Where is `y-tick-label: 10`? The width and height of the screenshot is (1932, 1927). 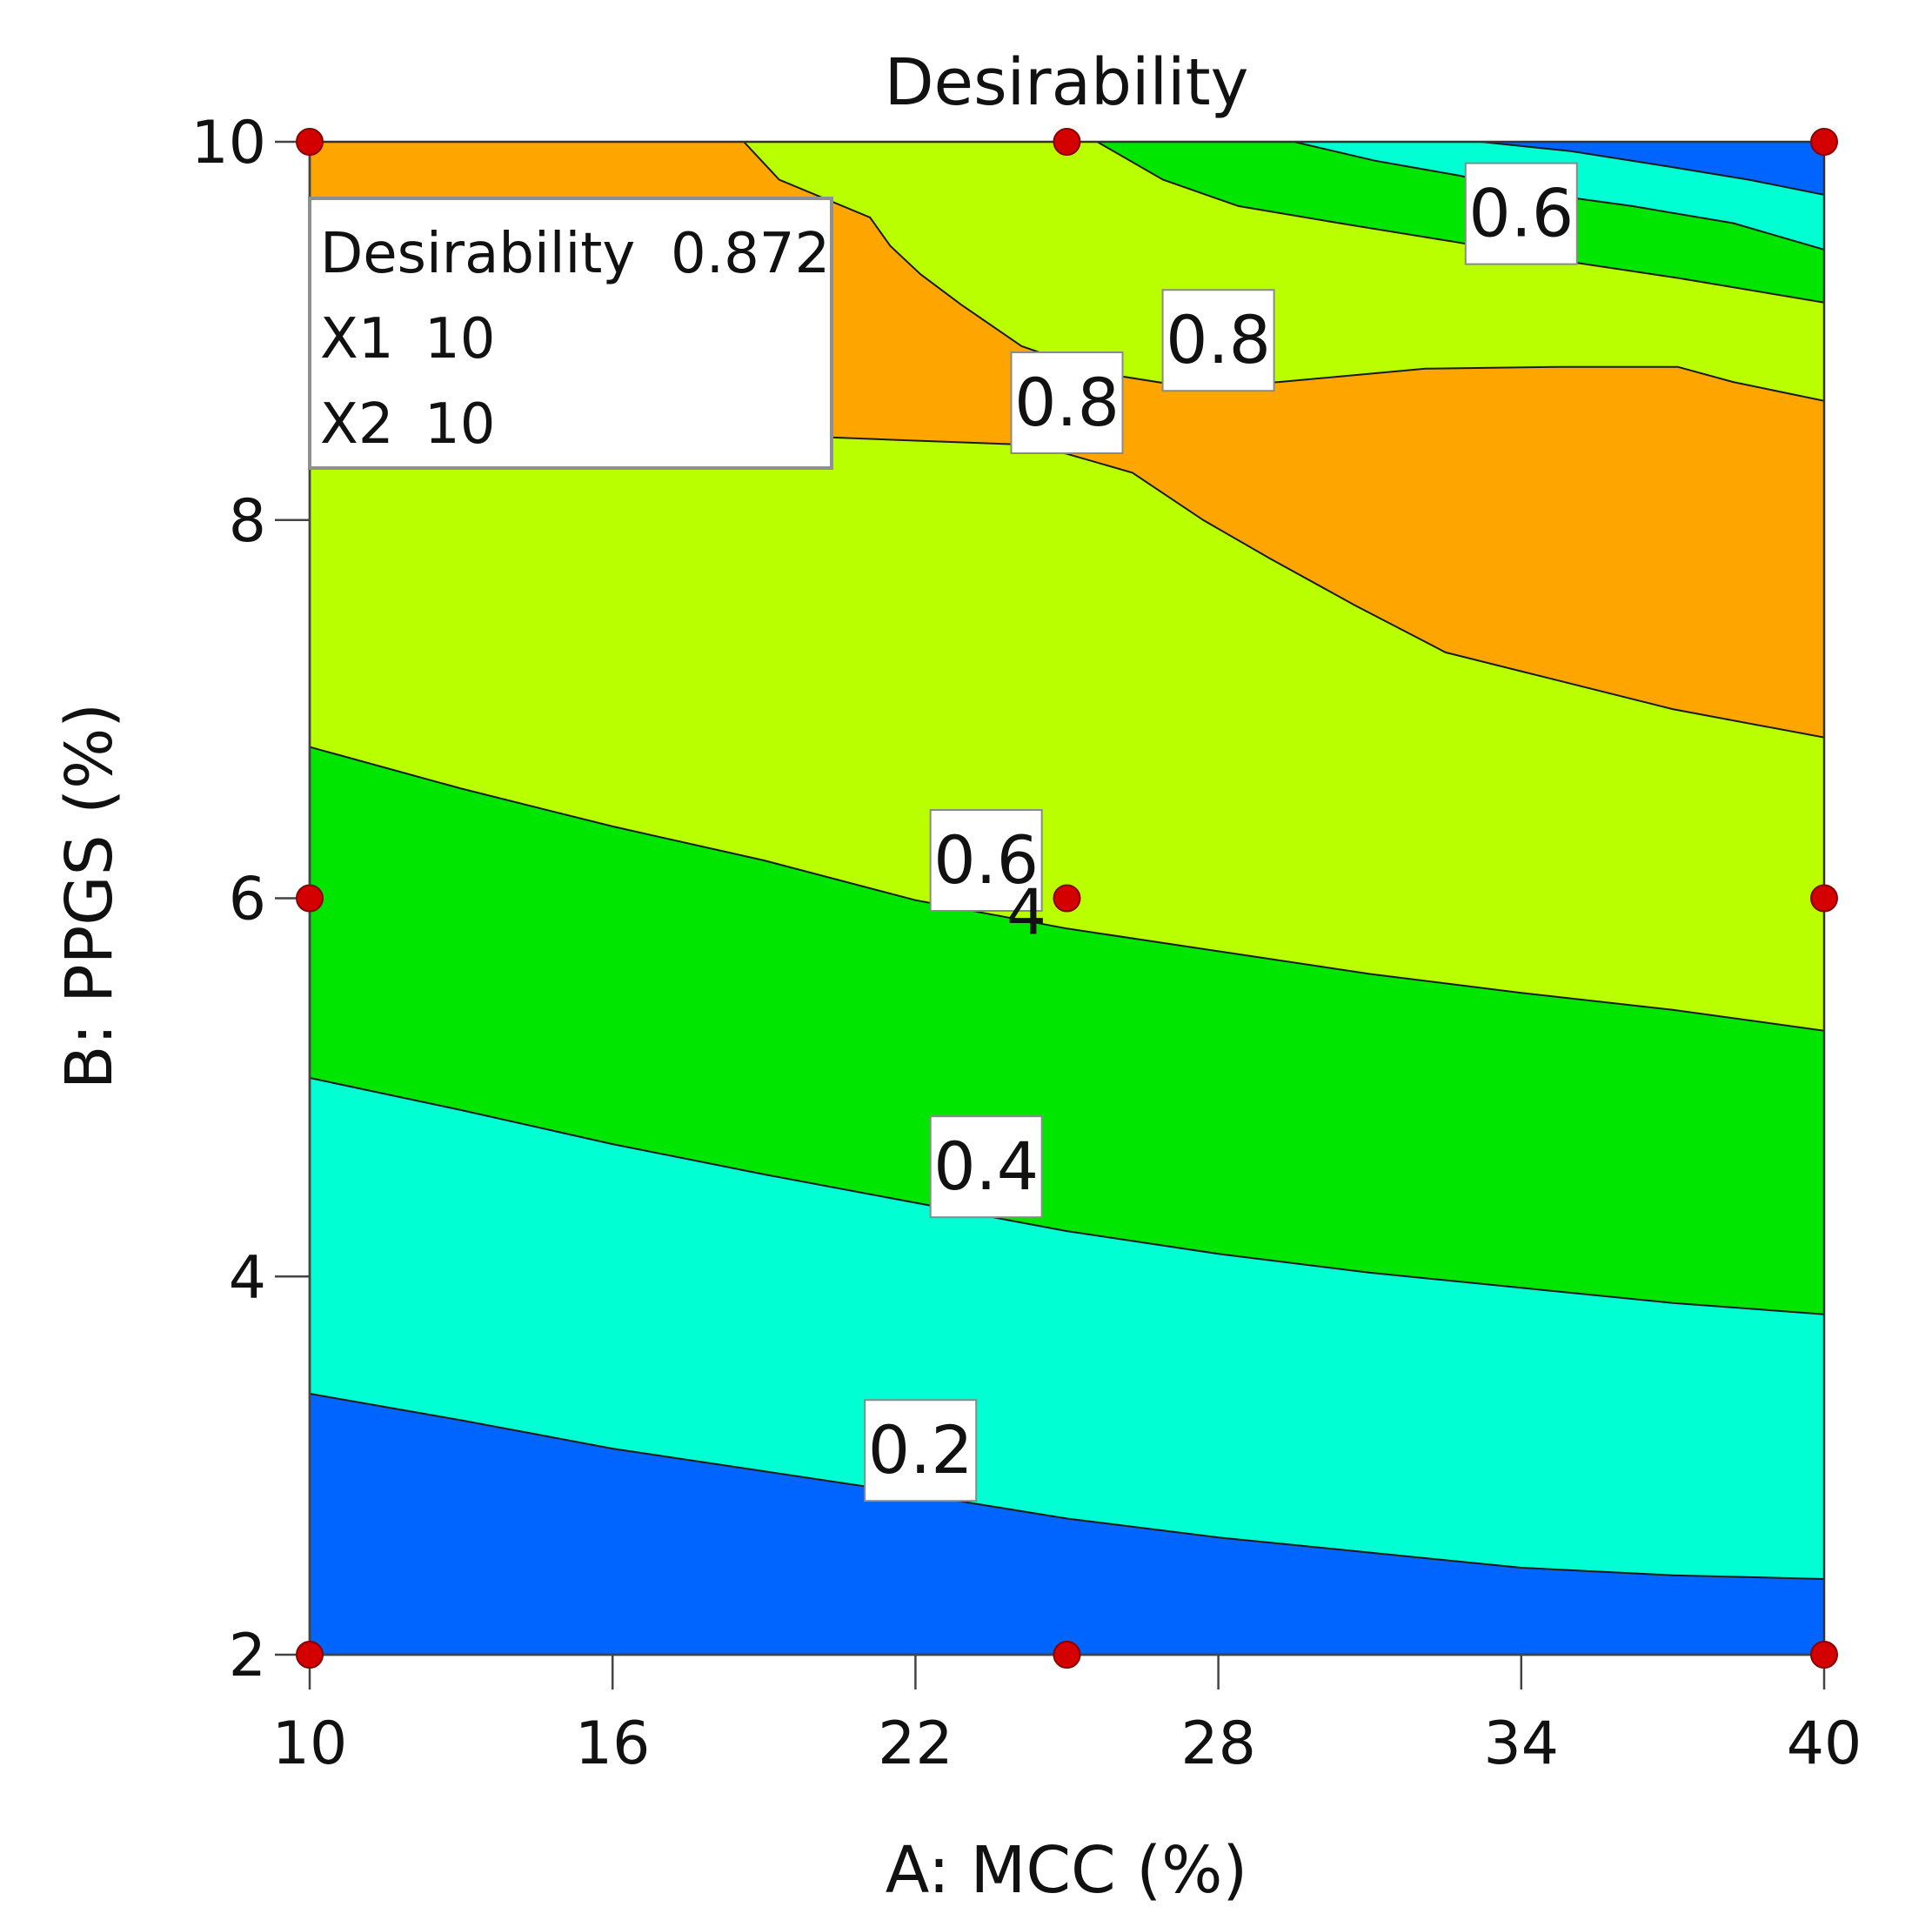
y-tick-label: 10 is located at coordinates (228, 143).